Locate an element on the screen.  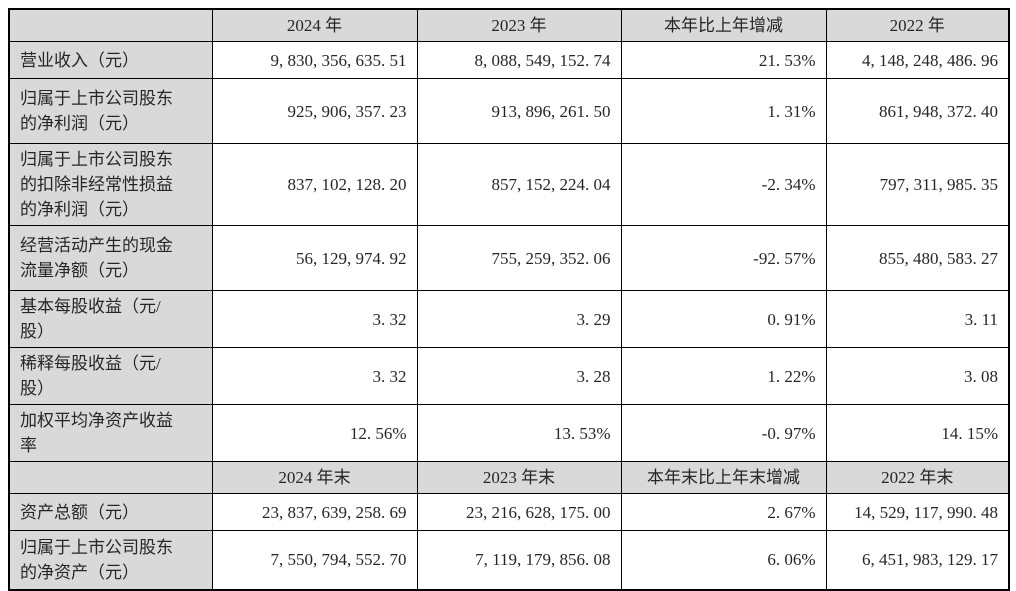
row-diluted-eps: 稀释每股收益（元/ 股） 3. 32 3. 28 1. 22% 3. 08 is located at coordinates (509, 376).